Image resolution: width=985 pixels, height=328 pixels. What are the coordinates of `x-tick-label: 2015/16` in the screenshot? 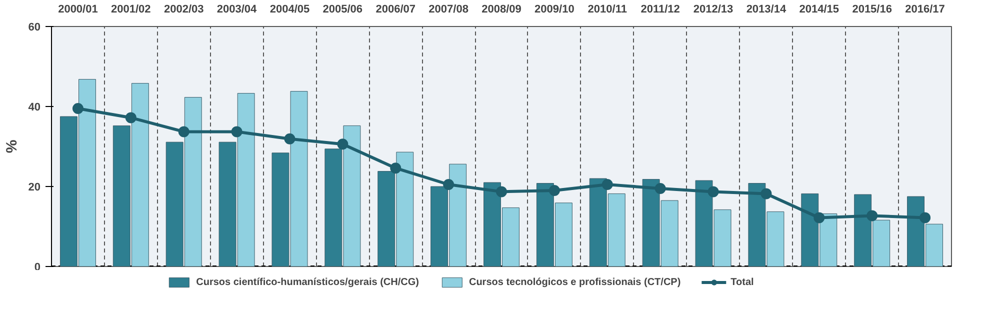 It's located at (872, 10).